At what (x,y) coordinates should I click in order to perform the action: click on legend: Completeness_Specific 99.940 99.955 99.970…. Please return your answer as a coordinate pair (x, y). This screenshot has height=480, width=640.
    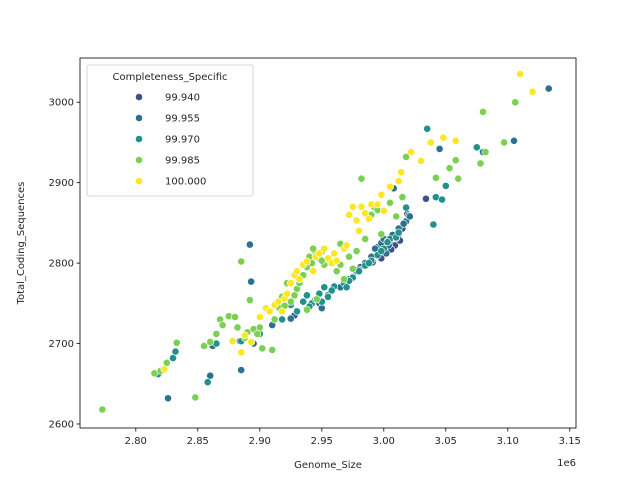
    Looking at the image, I should click on (170, 130).